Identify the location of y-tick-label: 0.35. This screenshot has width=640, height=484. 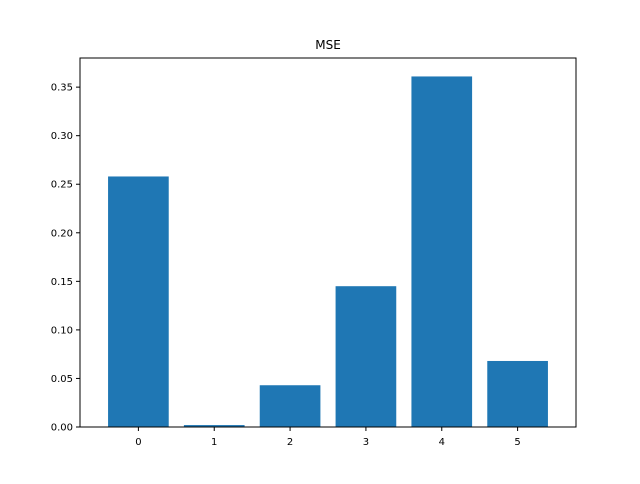
(62, 88).